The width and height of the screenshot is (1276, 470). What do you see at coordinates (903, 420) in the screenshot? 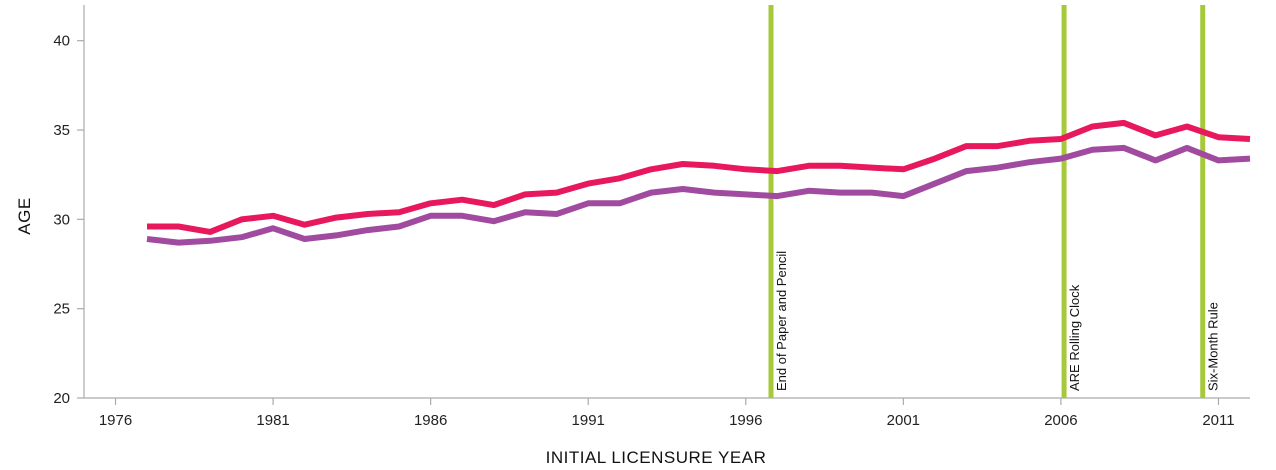
I see `x-tick-label: 2001` at bounding box center [903, 420].